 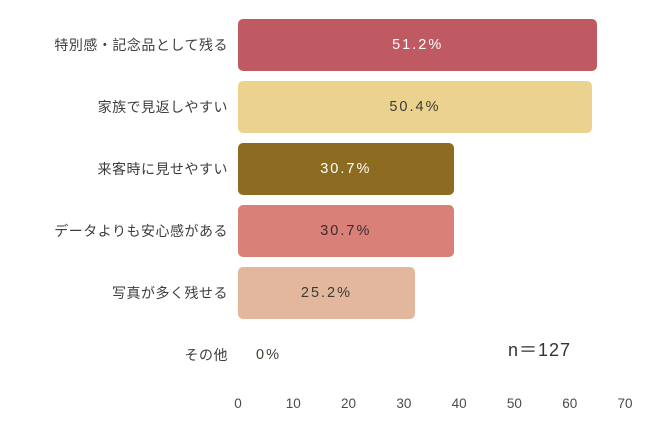 I want to click on chart-row: 来客時に見せやすい 30.7%, so click(x=325, y=169).